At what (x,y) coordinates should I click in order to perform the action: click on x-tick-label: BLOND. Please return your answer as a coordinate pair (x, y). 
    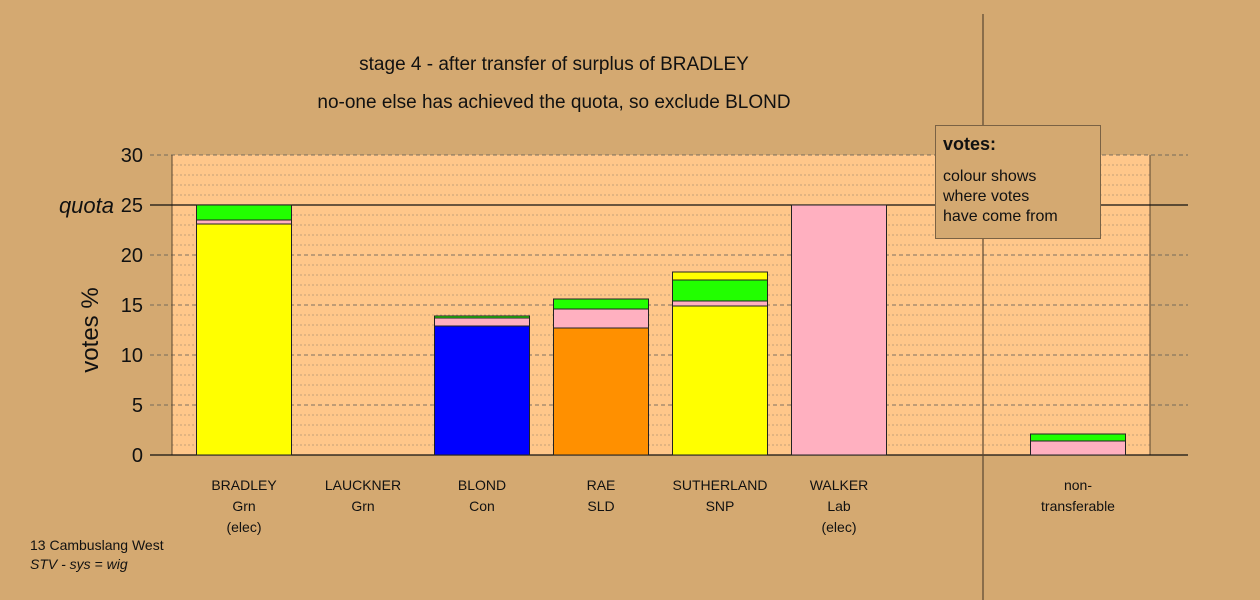
    Looking at the image, I should click on (482, 485).